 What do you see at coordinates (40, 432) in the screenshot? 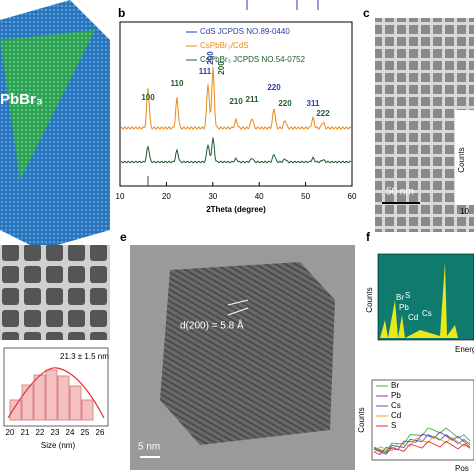
I see `x-tick-label: 22` at bounding box center [40, 432].